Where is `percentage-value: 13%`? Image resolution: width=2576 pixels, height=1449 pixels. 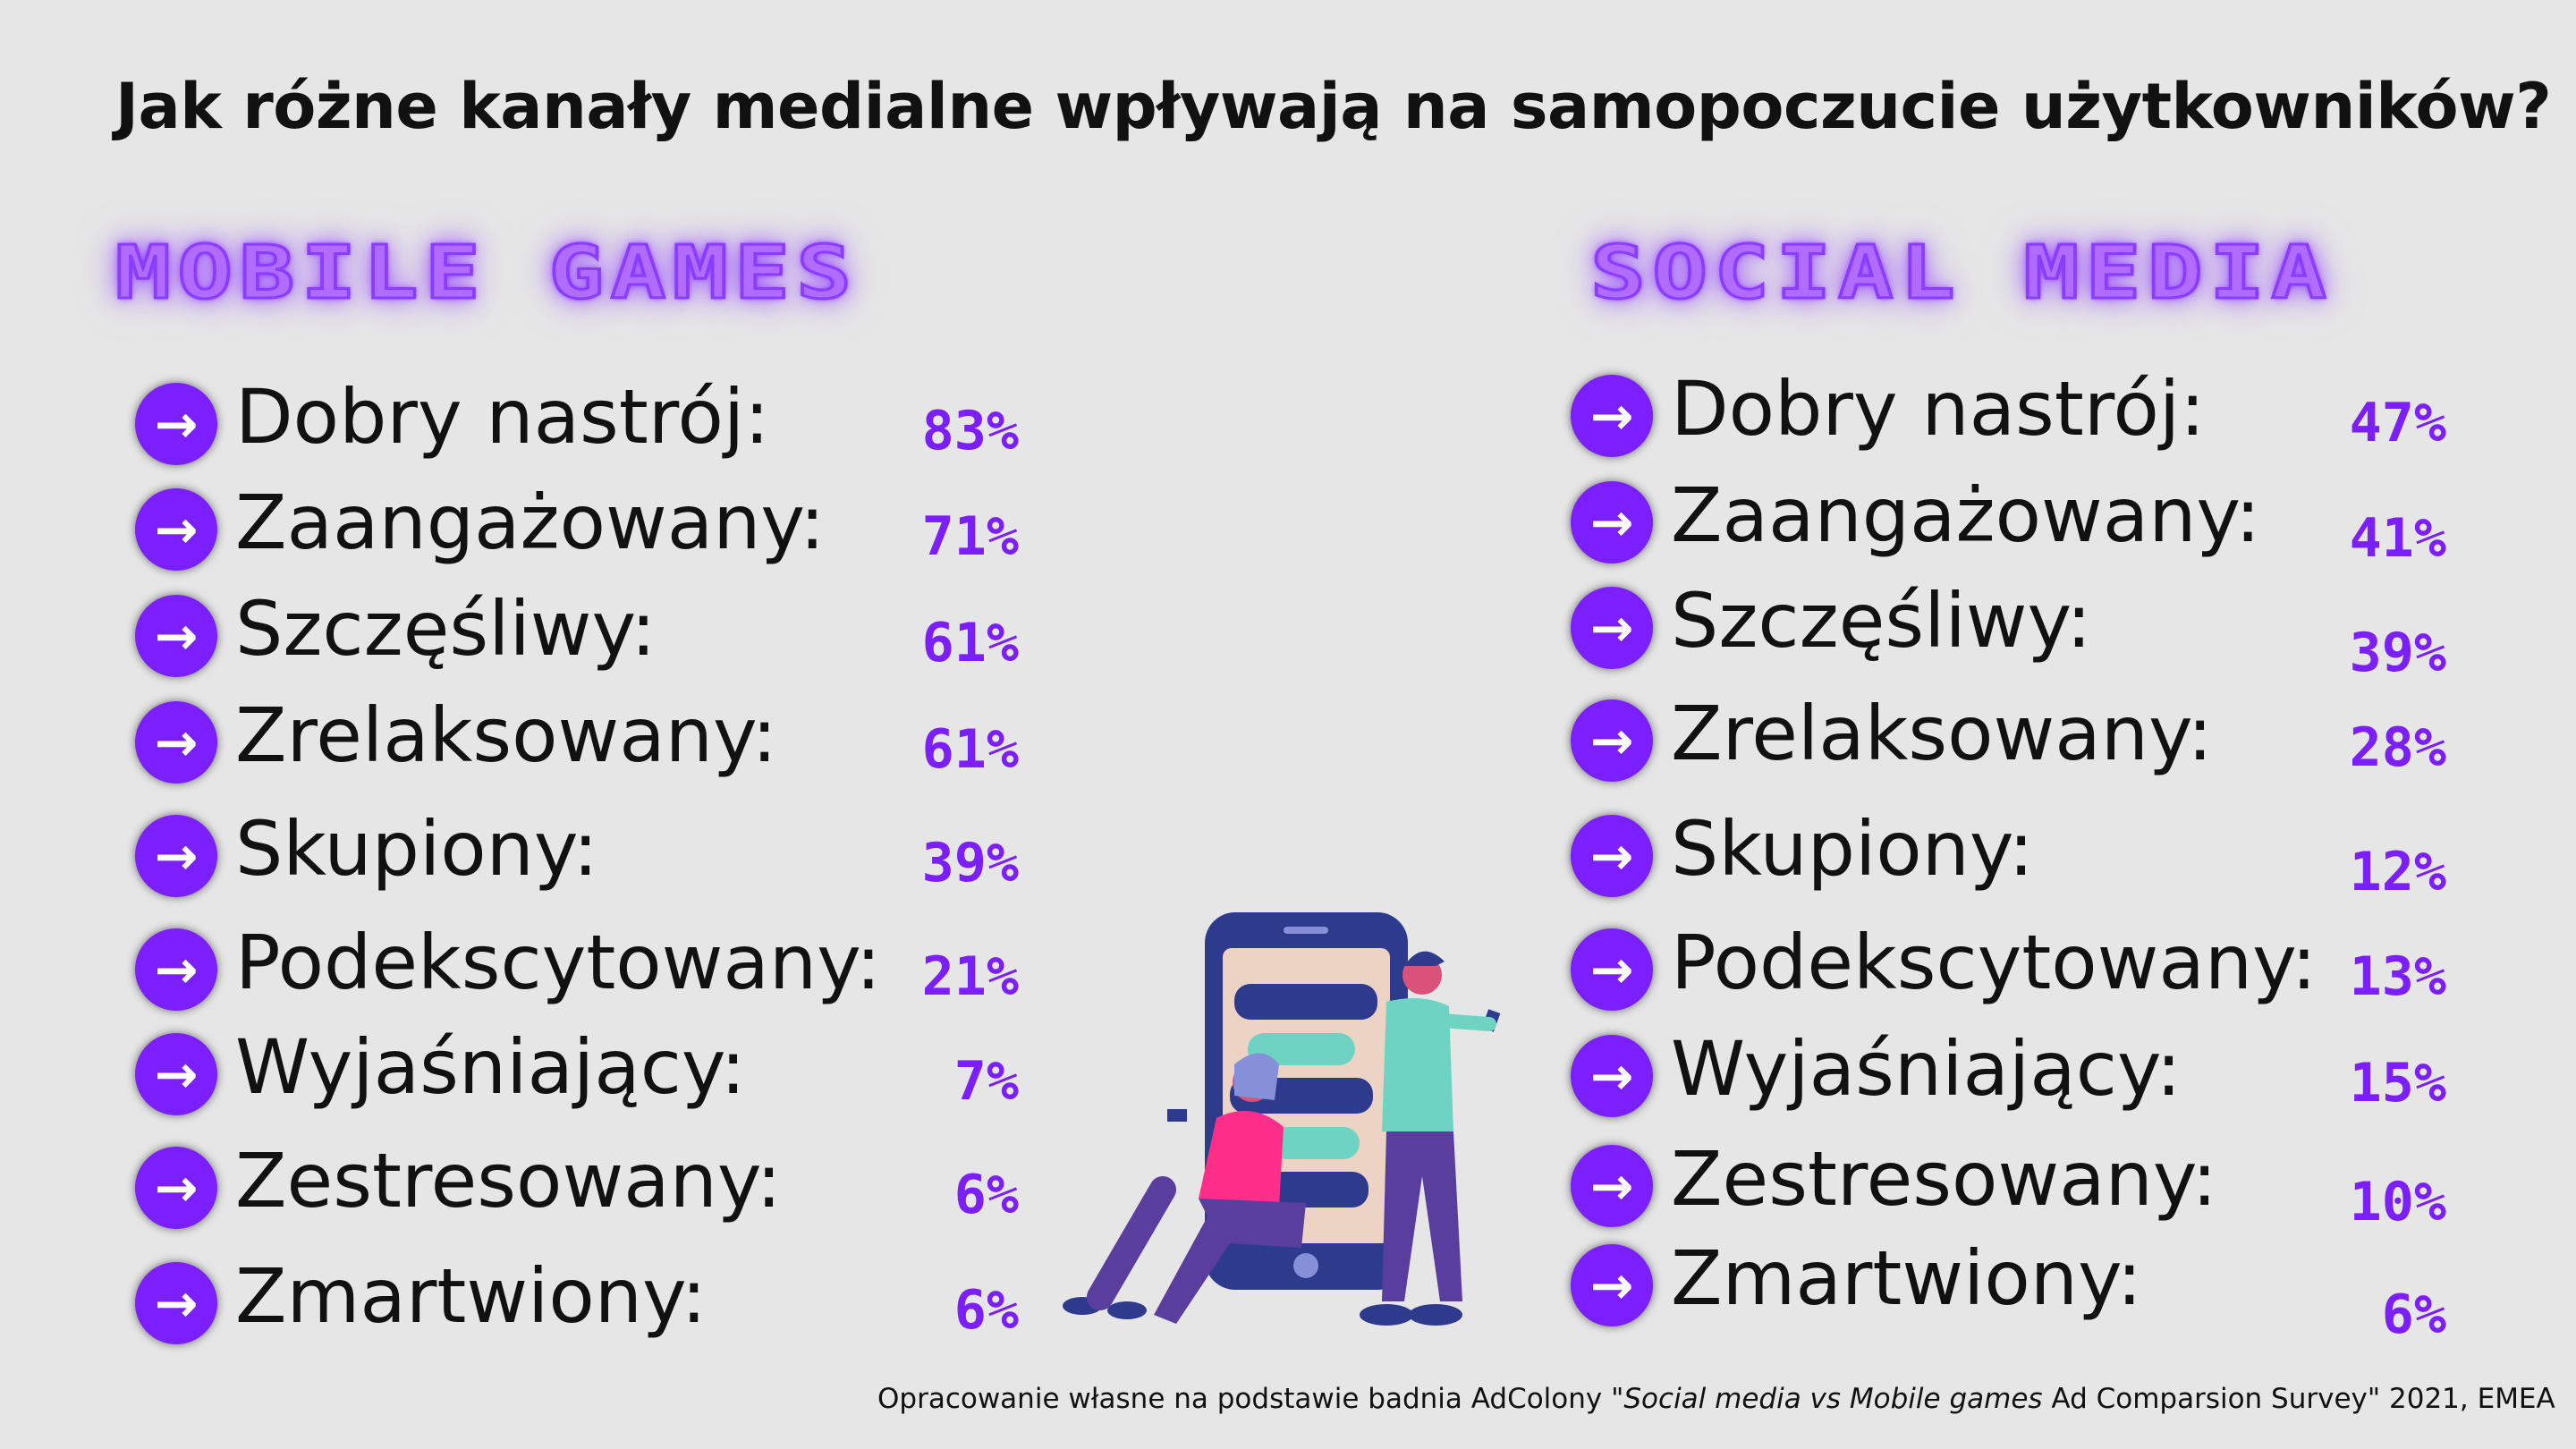 percentage-value: 13% is located at coordinates (2397, 976).